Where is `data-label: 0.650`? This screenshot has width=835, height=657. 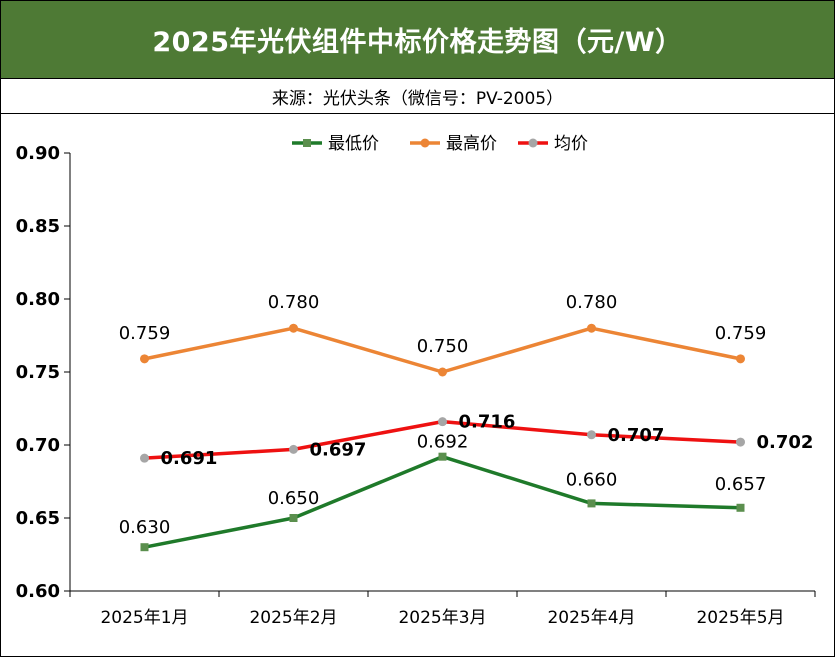
data-label: 0.650 is located at coordinates (294, 498).